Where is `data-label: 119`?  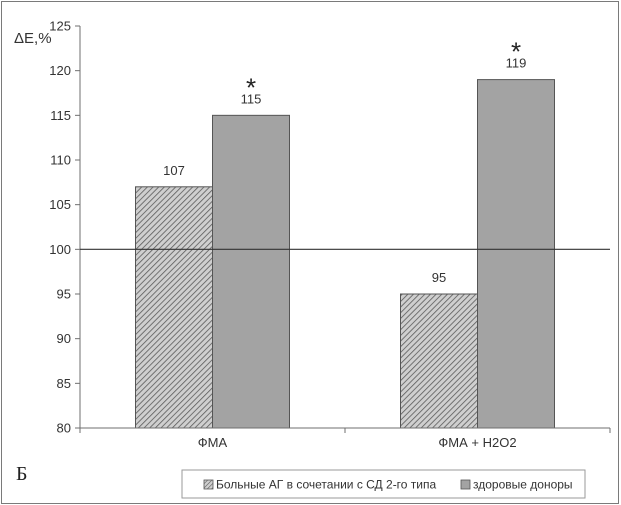 data-label: 119 is located at coordinates (516, 63).